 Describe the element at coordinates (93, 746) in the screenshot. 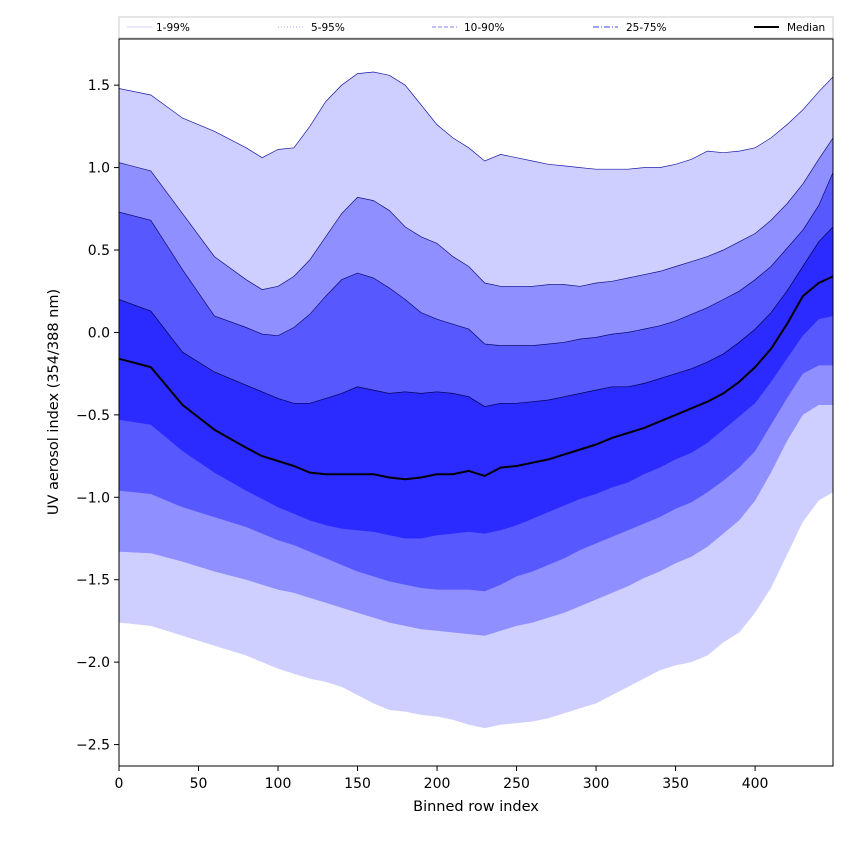

I see `y-tick-label: −2.5` at that location.